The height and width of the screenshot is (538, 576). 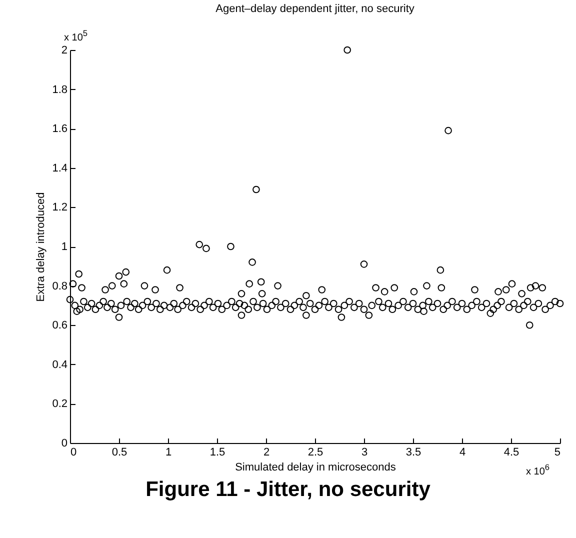 What do you see at coordinates (64, 247) in the screenshot?
I see `y-tick-label: 1` at bounding box center [64, 247].